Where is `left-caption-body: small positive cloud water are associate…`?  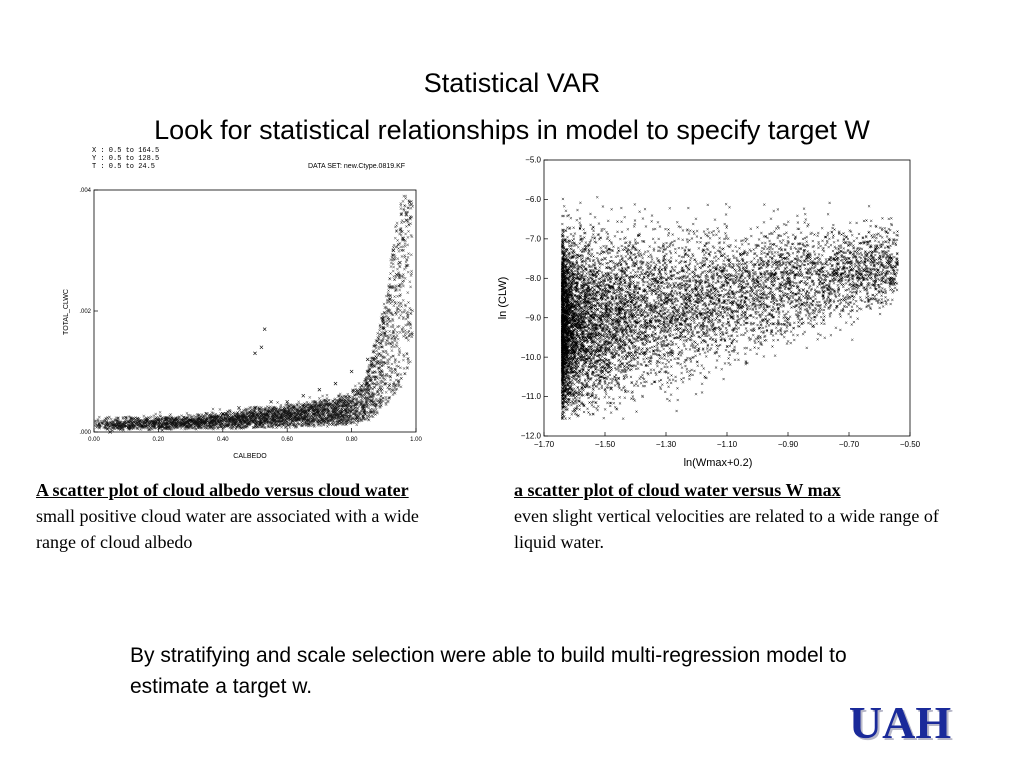 left-caption-body: small positive cloud water are associate… is located at coordinates (227, 529).